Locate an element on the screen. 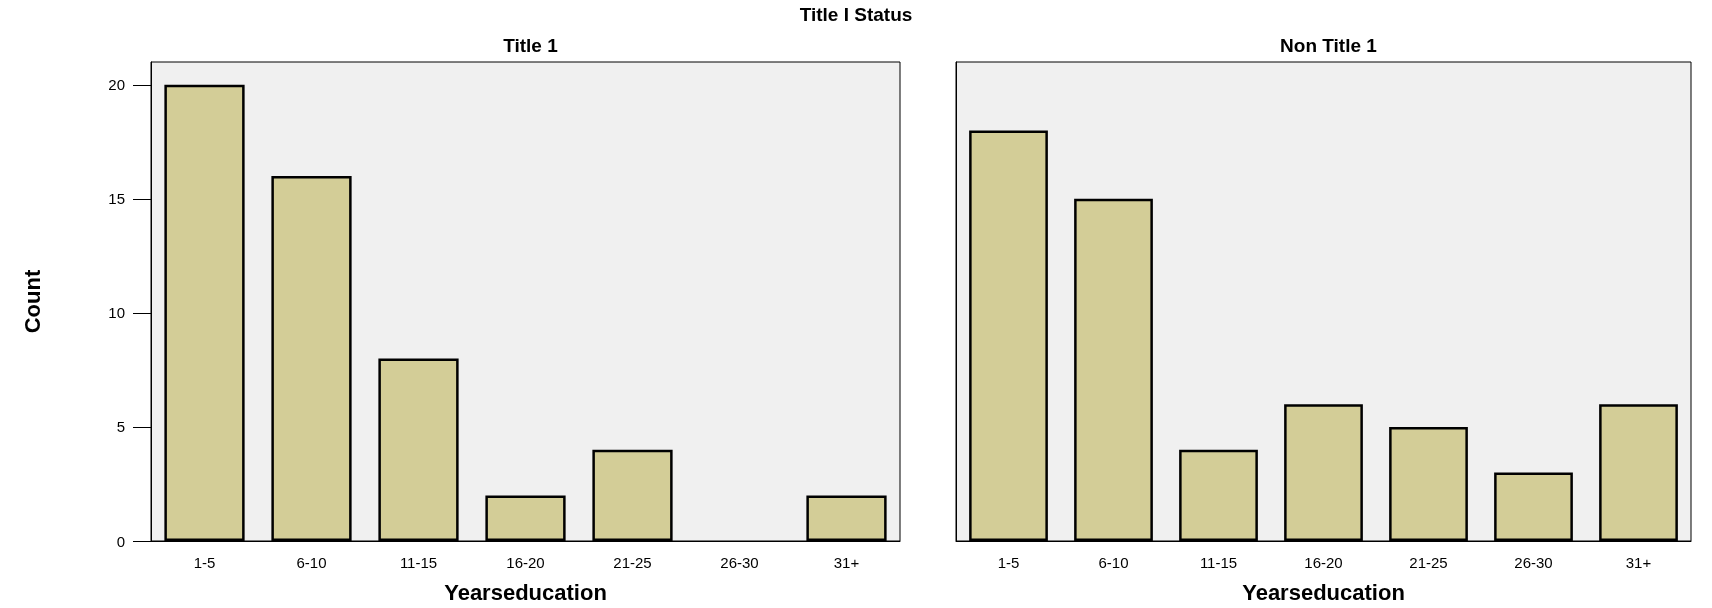  chart-title: Title 1 is located at coordinates (531, 45).